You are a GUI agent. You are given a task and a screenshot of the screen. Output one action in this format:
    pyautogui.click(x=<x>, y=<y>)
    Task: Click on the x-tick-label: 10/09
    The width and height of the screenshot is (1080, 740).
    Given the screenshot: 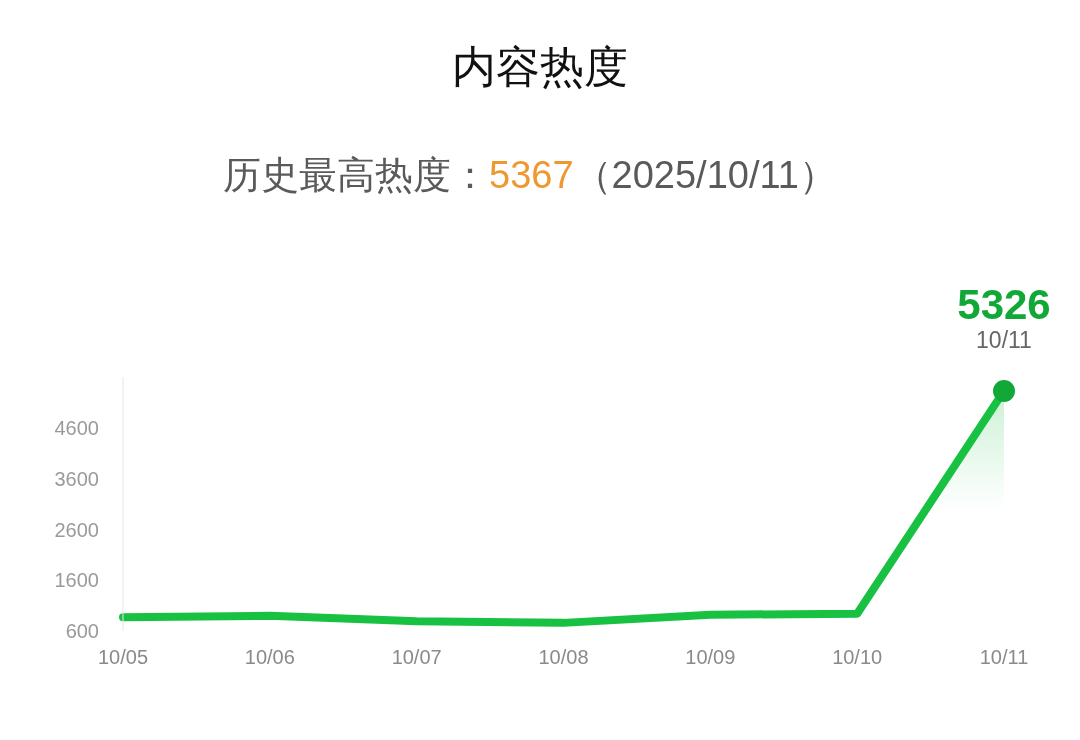 What is the action you would take?
    pyautogui.click(x=710, y=657)
    